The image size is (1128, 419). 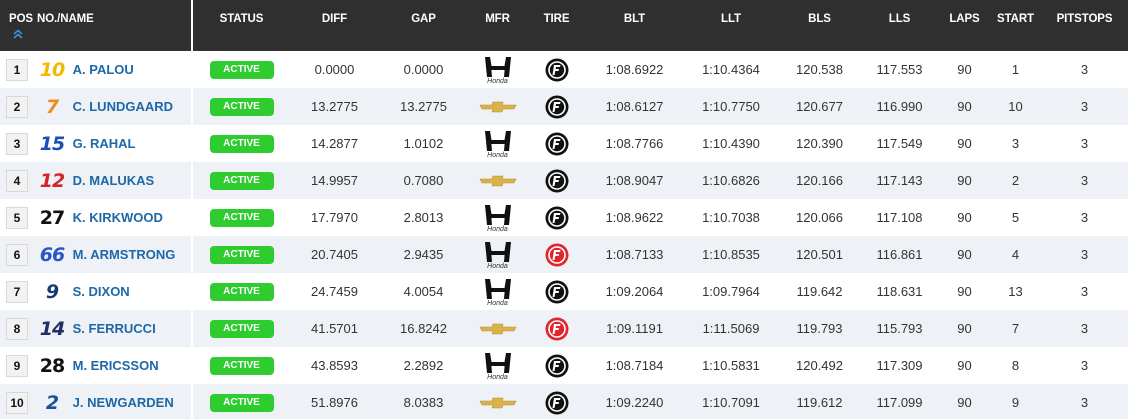 What do you see at coordinates (123, 402) in the screenshot?
I see `driver-name-link: J. NEWGARDEN` at bounding box center [123, 402].